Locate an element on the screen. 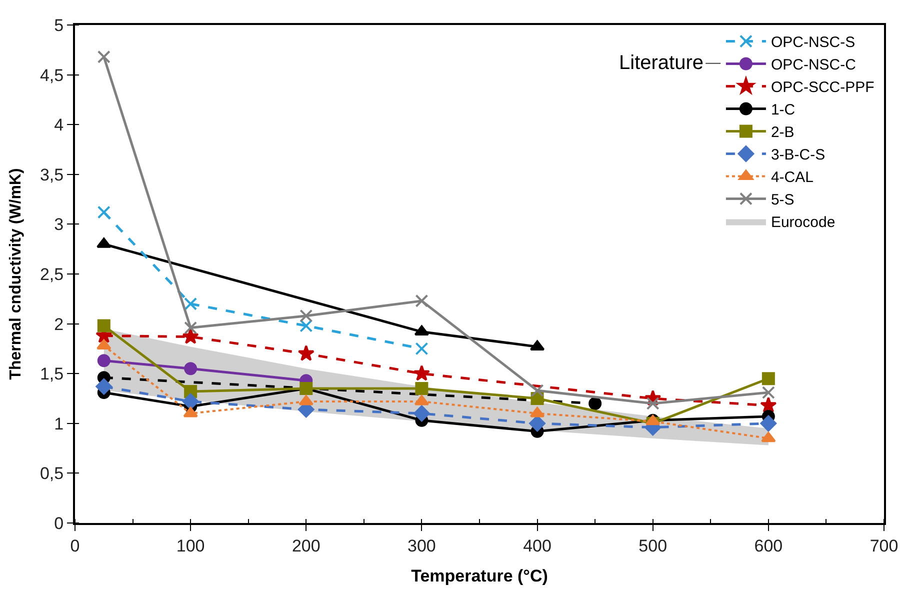  y-tick-label: 1,5 is located at coordinates (52, 374).